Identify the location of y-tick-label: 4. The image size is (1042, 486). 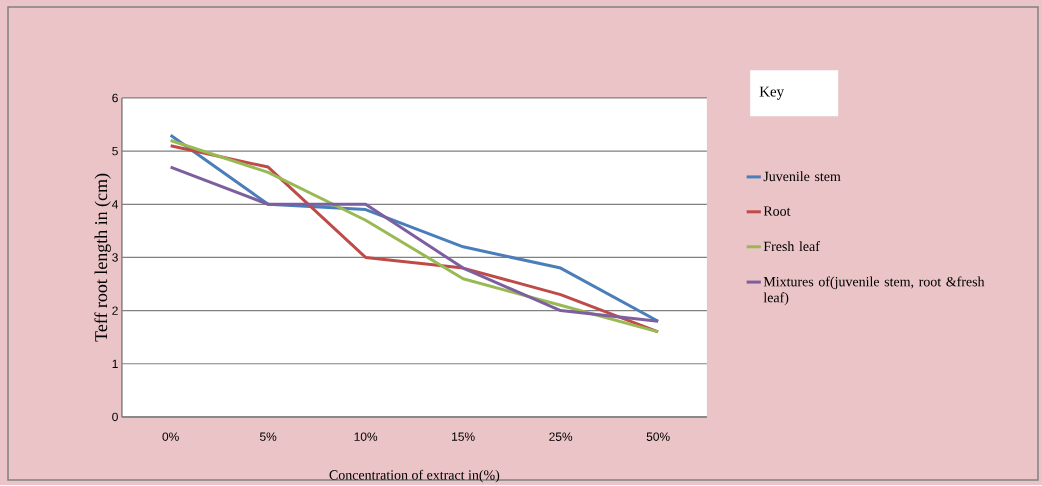
(115, 204).